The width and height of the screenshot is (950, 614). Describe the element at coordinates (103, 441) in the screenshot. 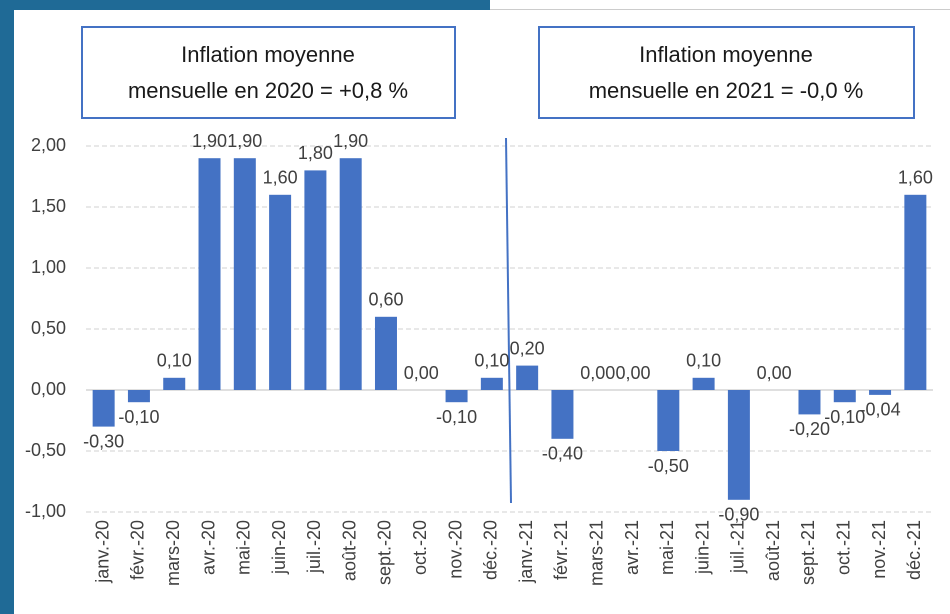

I see `value-label: -0,30` at that location.